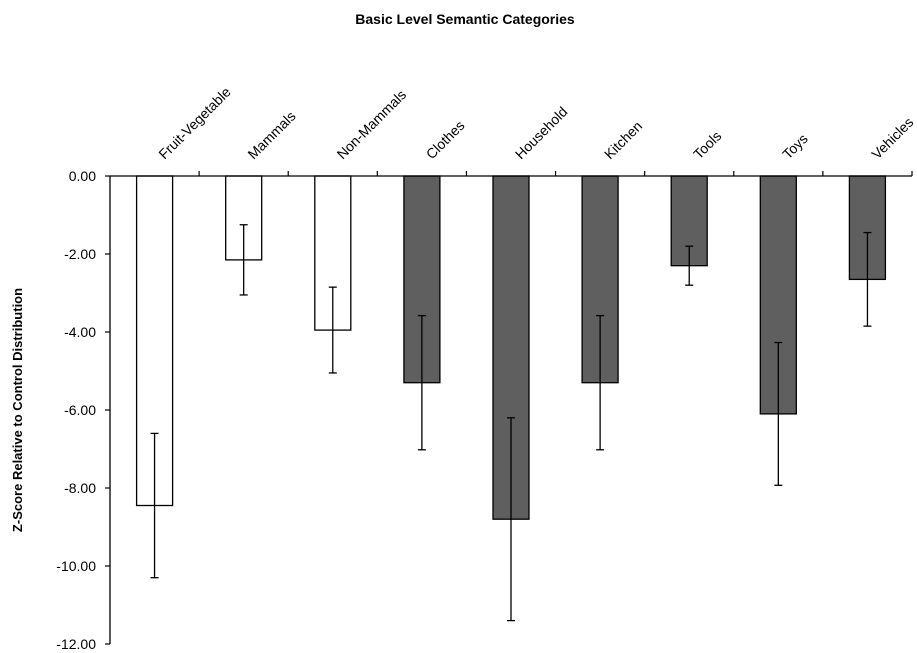 The height and width of the screenshot is (653, 917). Describe the element at coordinates (623, 140) in the screenshot. I see `category-label-kitchen: Kitchen` at that location.